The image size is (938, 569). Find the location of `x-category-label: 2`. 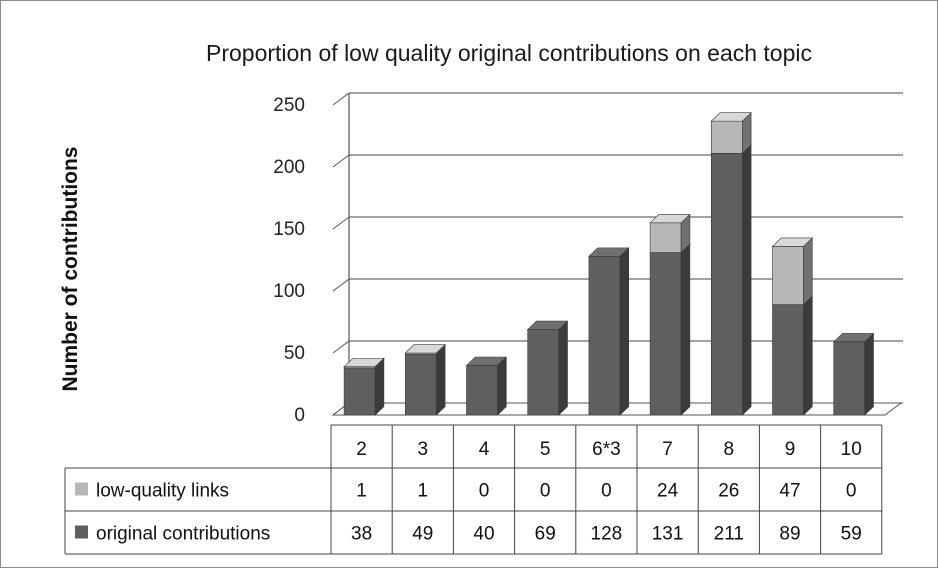

x-category-label: 2 is located at coordinates (361, 449).